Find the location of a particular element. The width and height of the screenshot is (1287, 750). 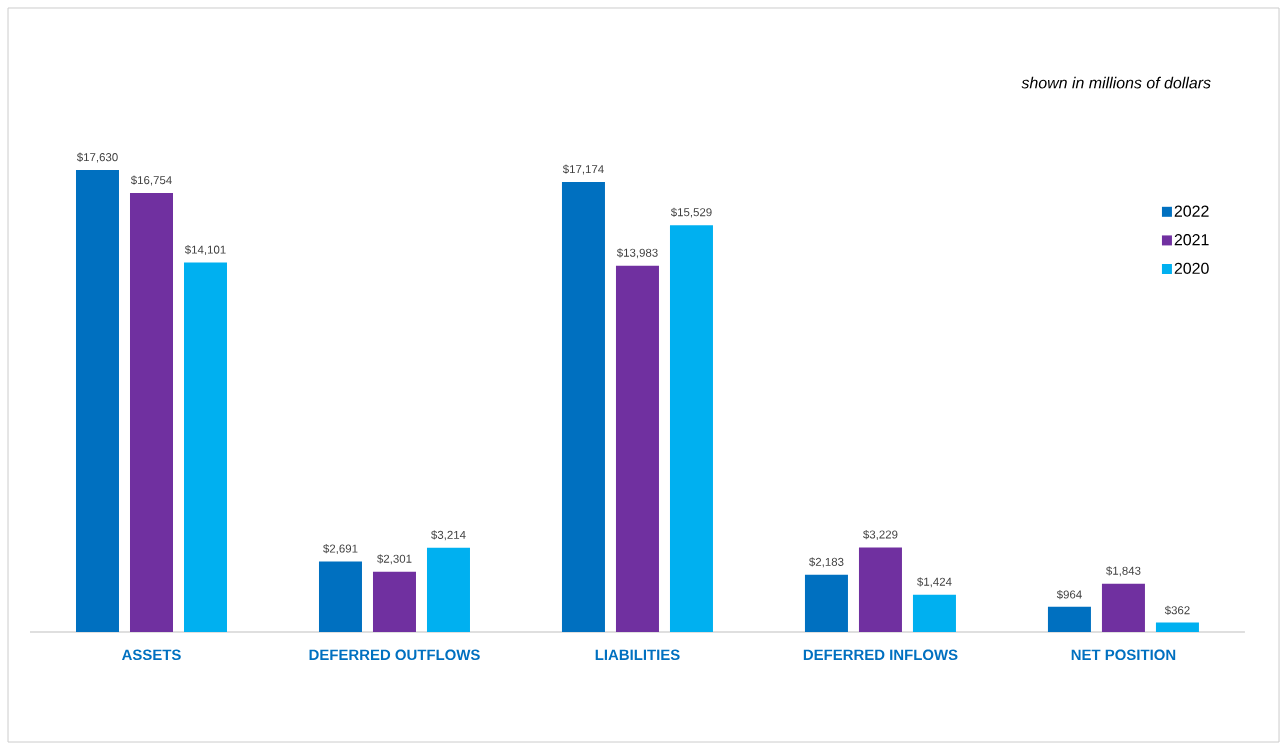

x-tick-label: ASSETS is located at coordinates (151, 655).